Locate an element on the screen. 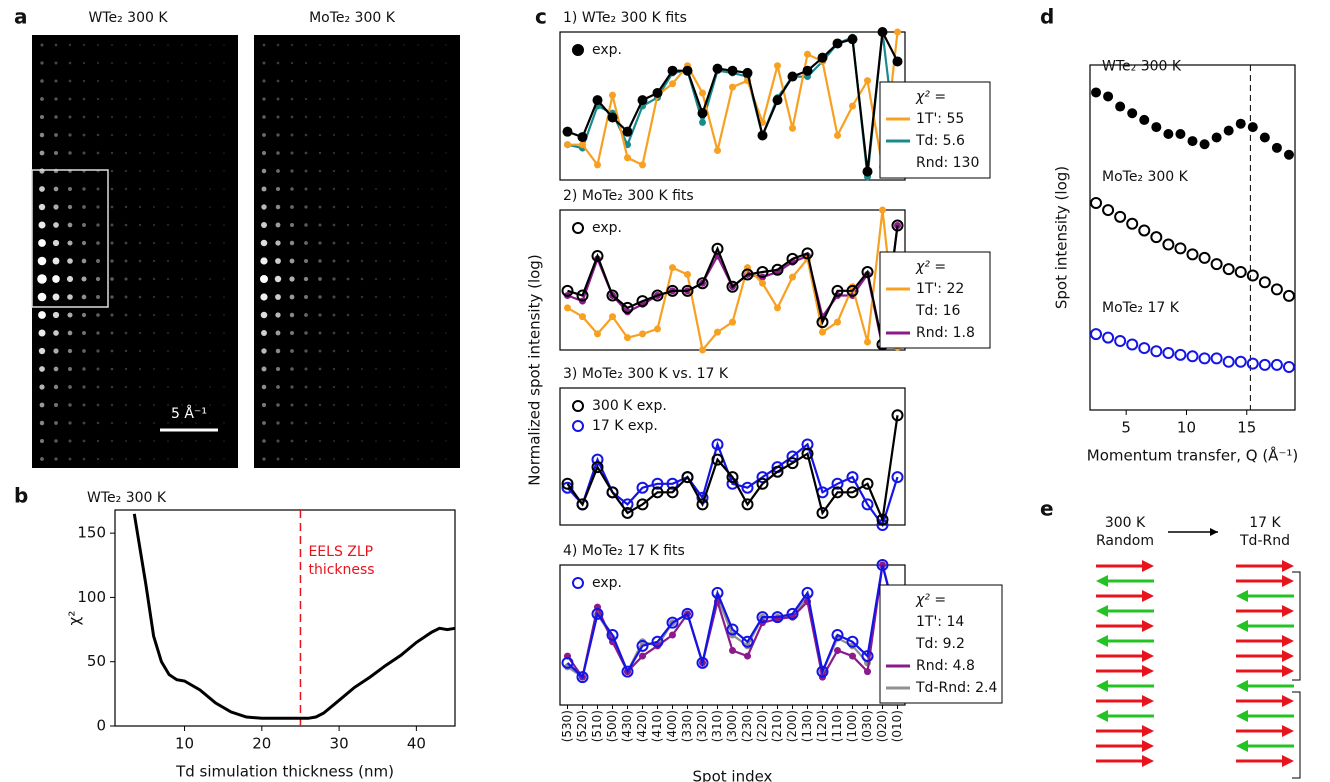 This screenshot has width=1330, height=782. diffraction-image is located at coordinates (135, 251).